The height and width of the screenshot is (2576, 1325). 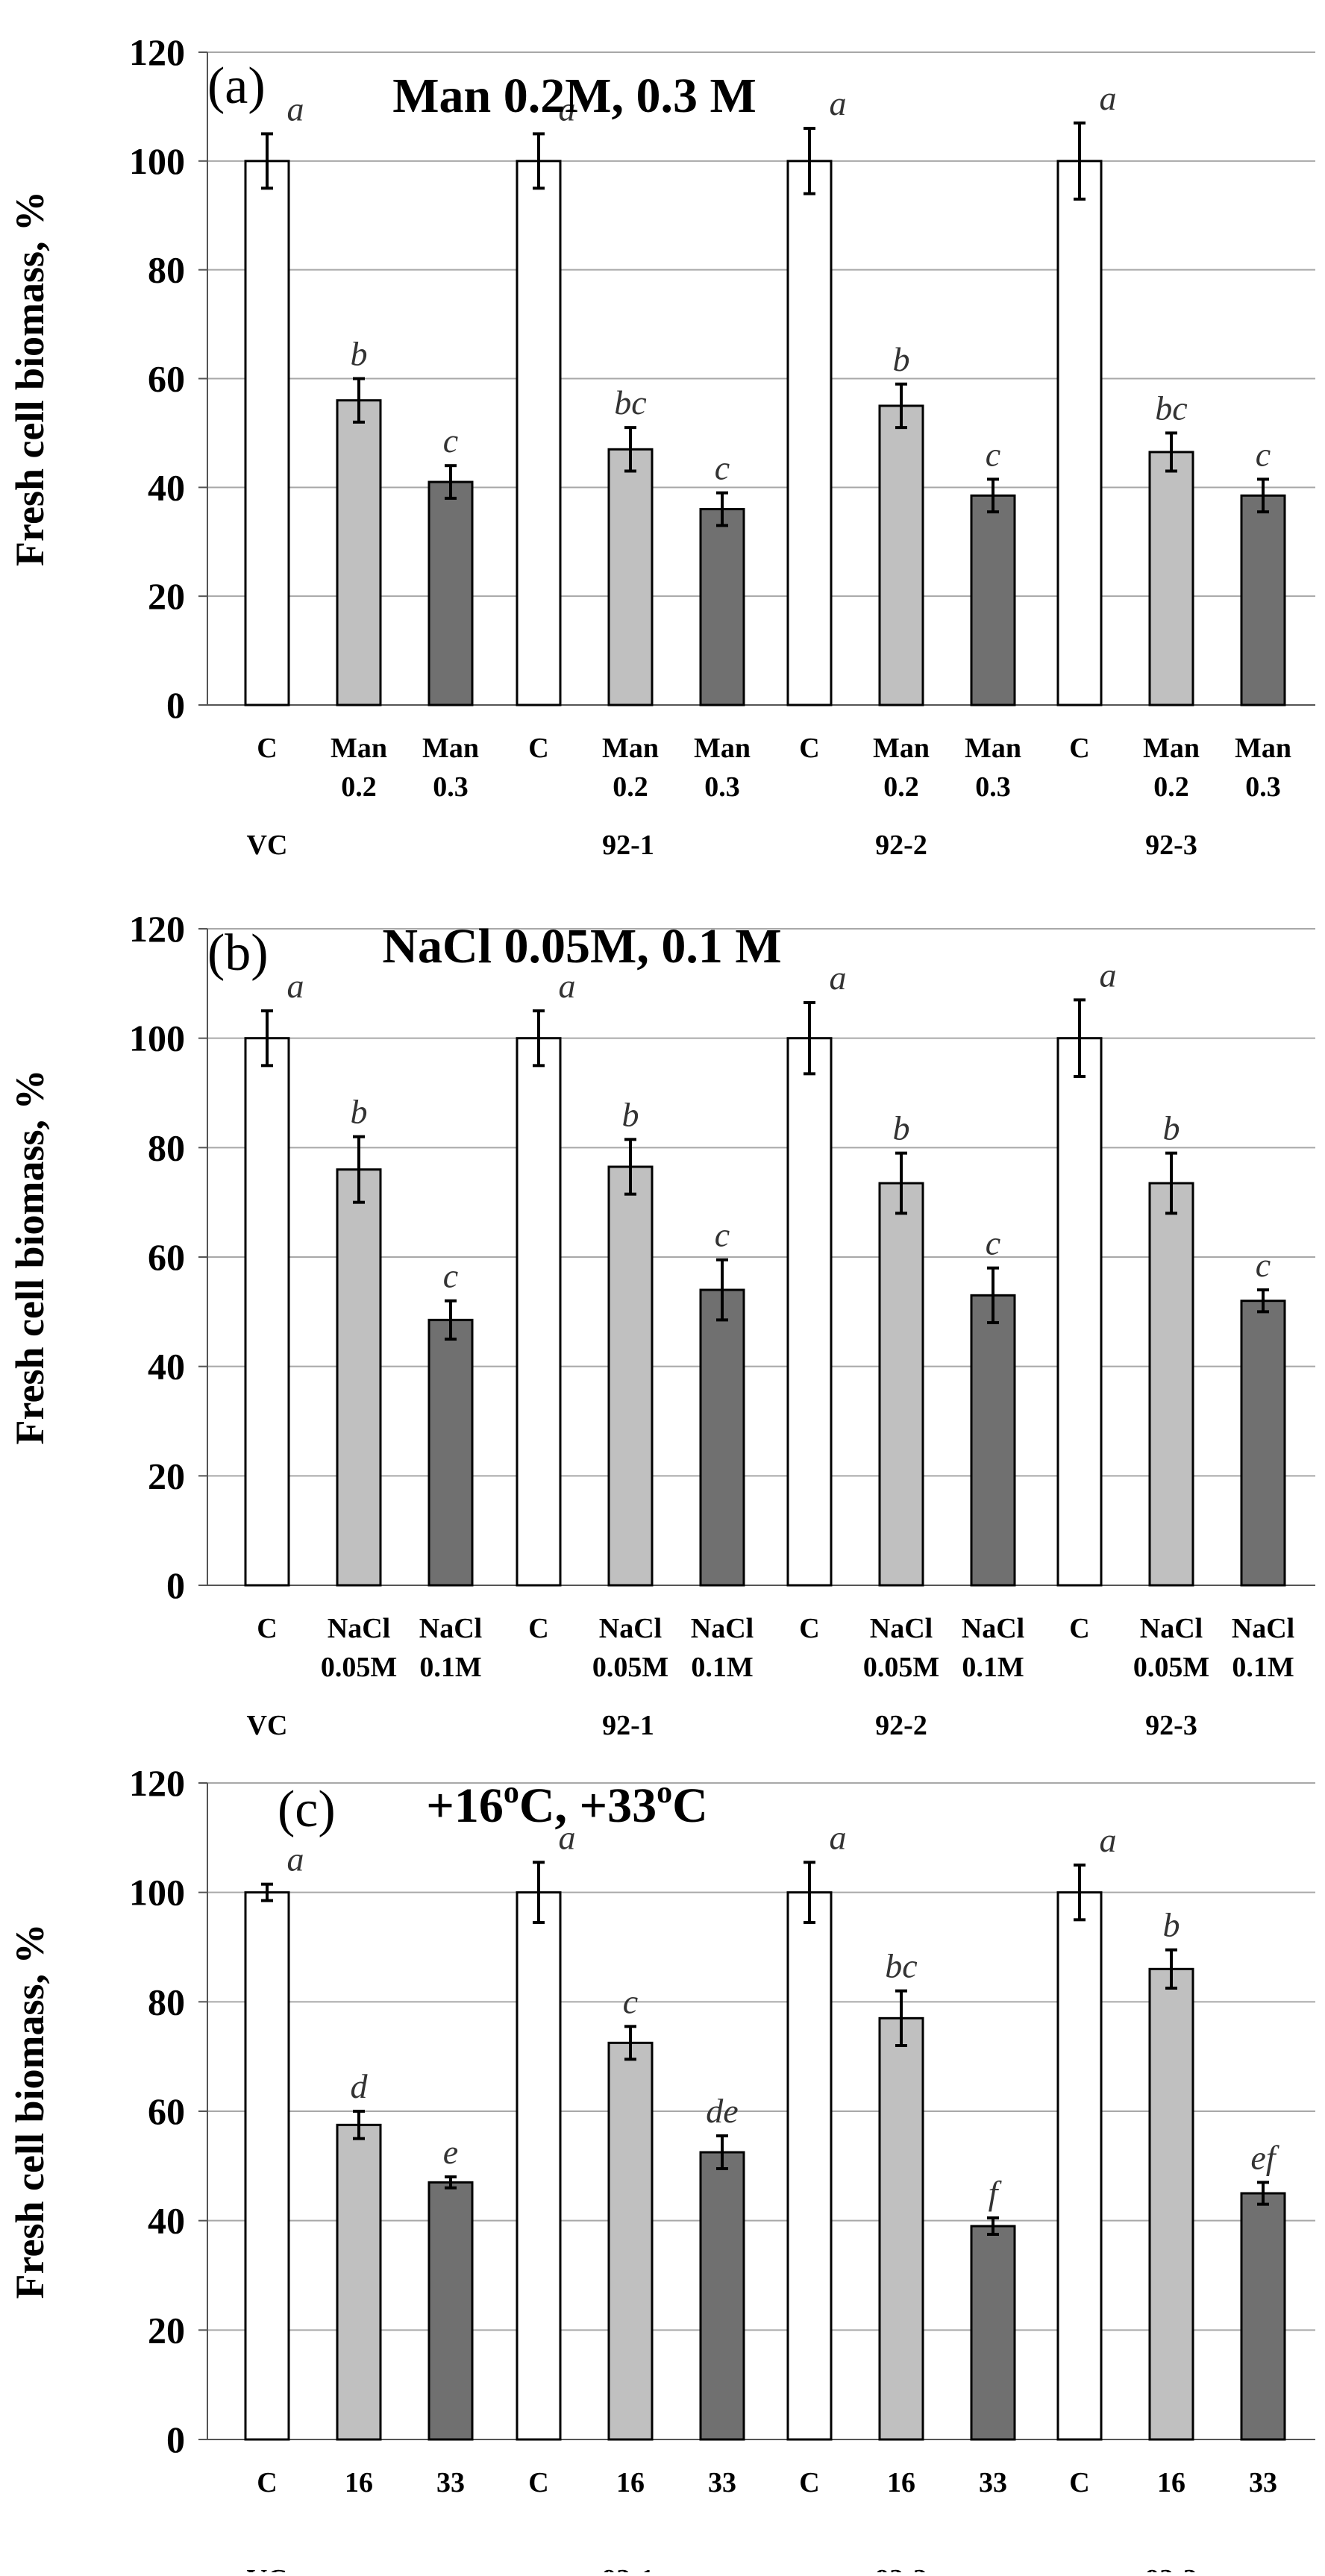 I want to click on panel-label: (c), so click(x=307, y=1809).